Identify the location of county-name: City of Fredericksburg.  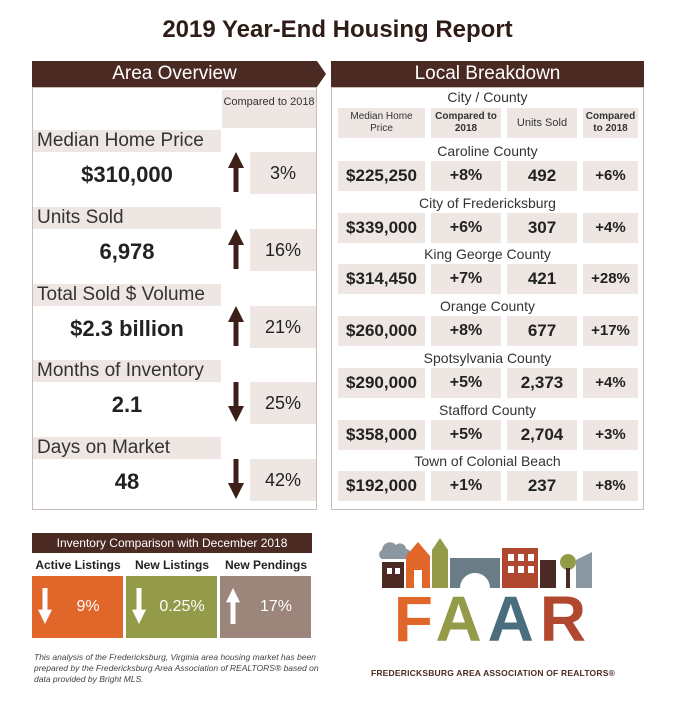
(487, 202).